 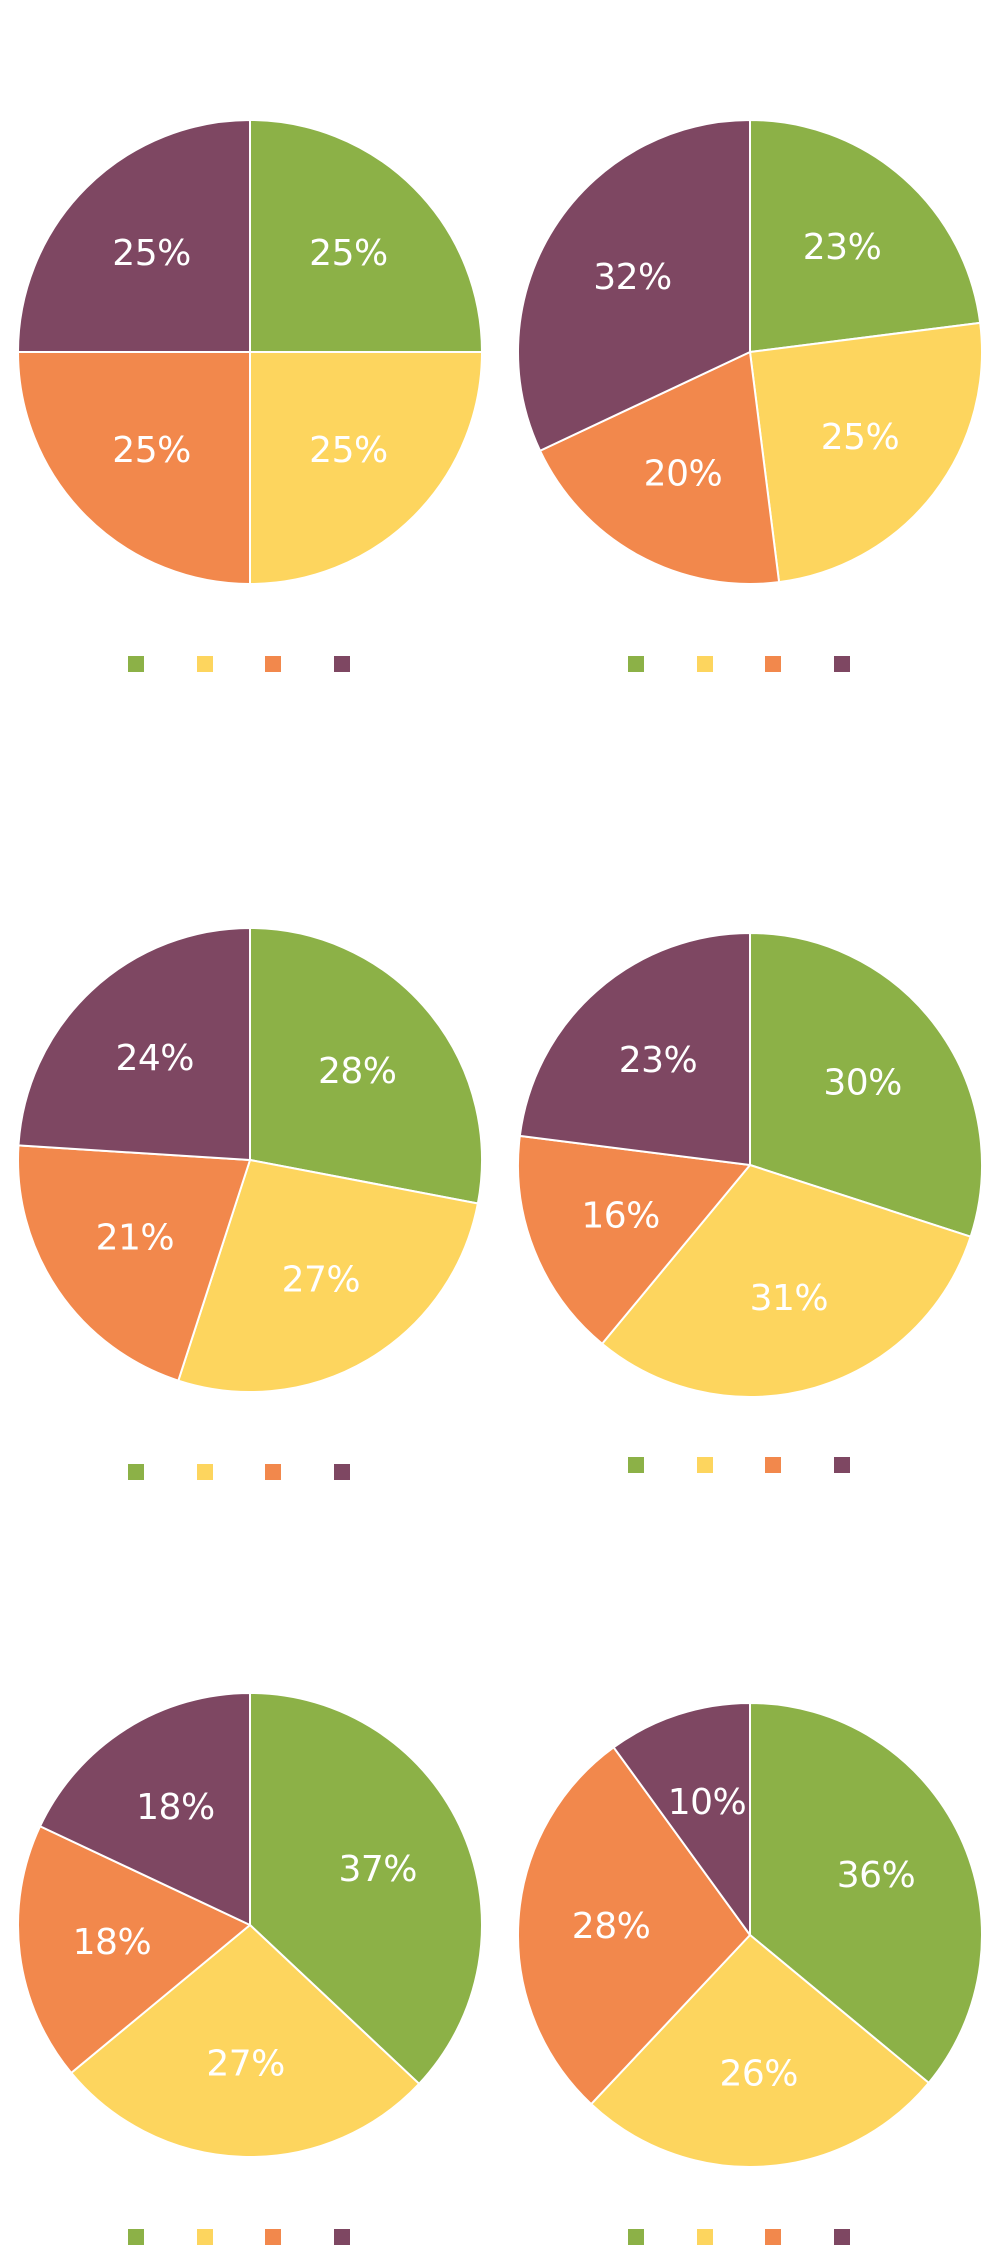 What do you see at coordinates (377, 1869) in the screenshot?
I see `slice-percent-label: 37%` at bounding box center [377, 1869].